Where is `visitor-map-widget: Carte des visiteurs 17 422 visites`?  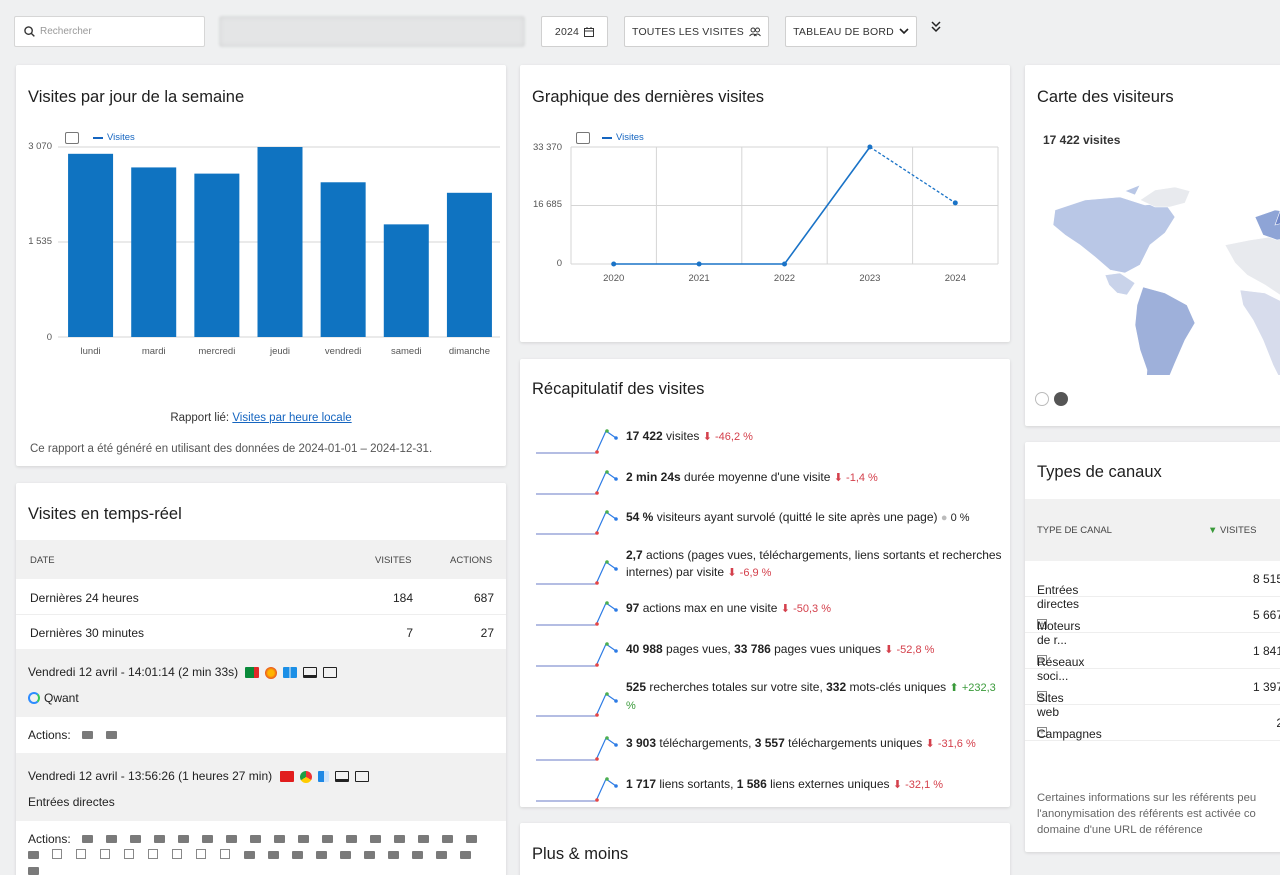 visitor-map-widget: Carte des visiteurs 17 422 visites is located at coordinates (1152, 245).